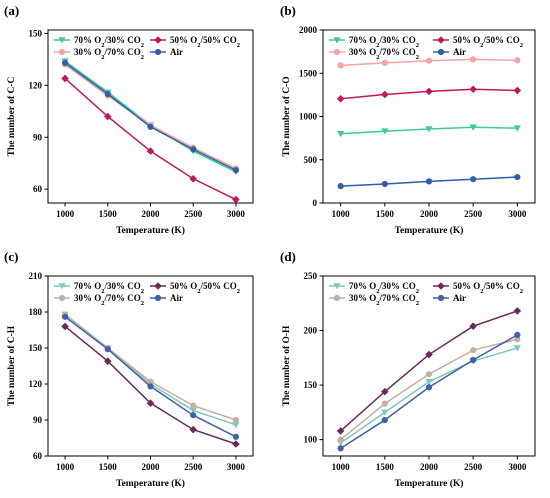  What do you see at coordinates (36, 85) in the screenshot?
I see `y-tick-label: 120` at bounding box center [36, 85].